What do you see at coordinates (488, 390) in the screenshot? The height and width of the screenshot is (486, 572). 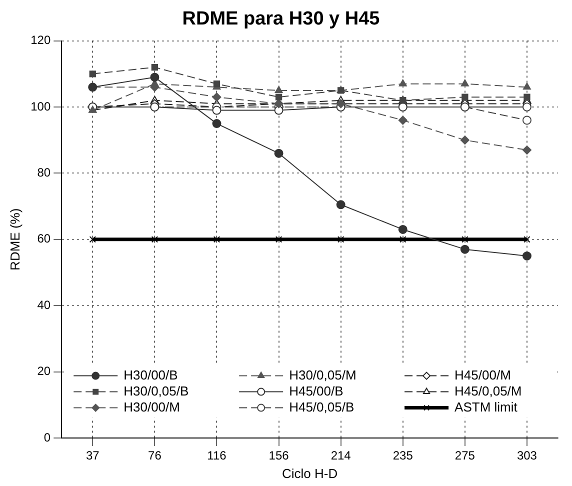 I see `legend-label: H45/0,05/M` at bounding box center [488, 390].